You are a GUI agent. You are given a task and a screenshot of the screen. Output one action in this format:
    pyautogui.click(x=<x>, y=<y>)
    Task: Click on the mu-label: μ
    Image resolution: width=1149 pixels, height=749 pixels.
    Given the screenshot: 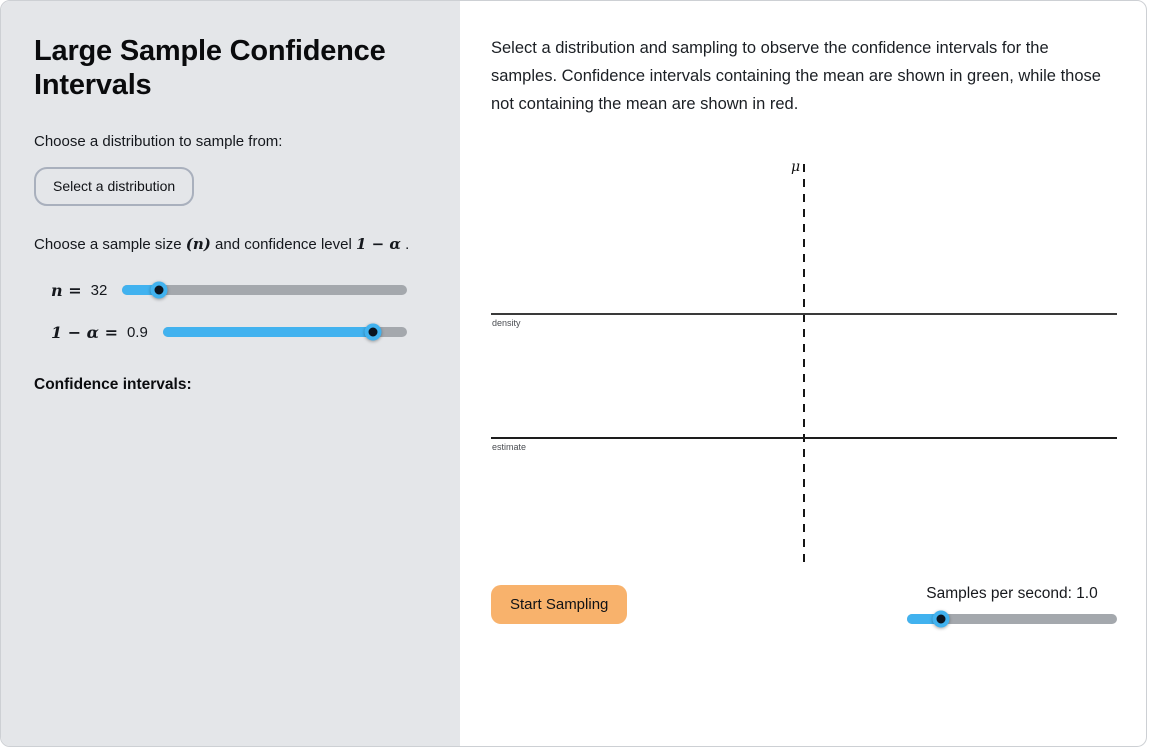 What is the action you would take?
    pyautogui.click(x=796, y=167)
    